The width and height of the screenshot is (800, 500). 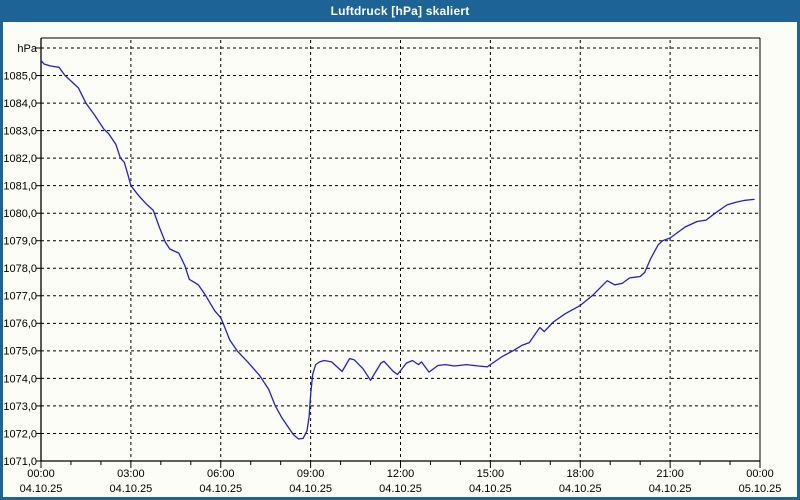 What do you see at coordinates (20, 187) in the screenshot?
I see `y-tick-label: 1081,0` at bounding box center [20, 187].